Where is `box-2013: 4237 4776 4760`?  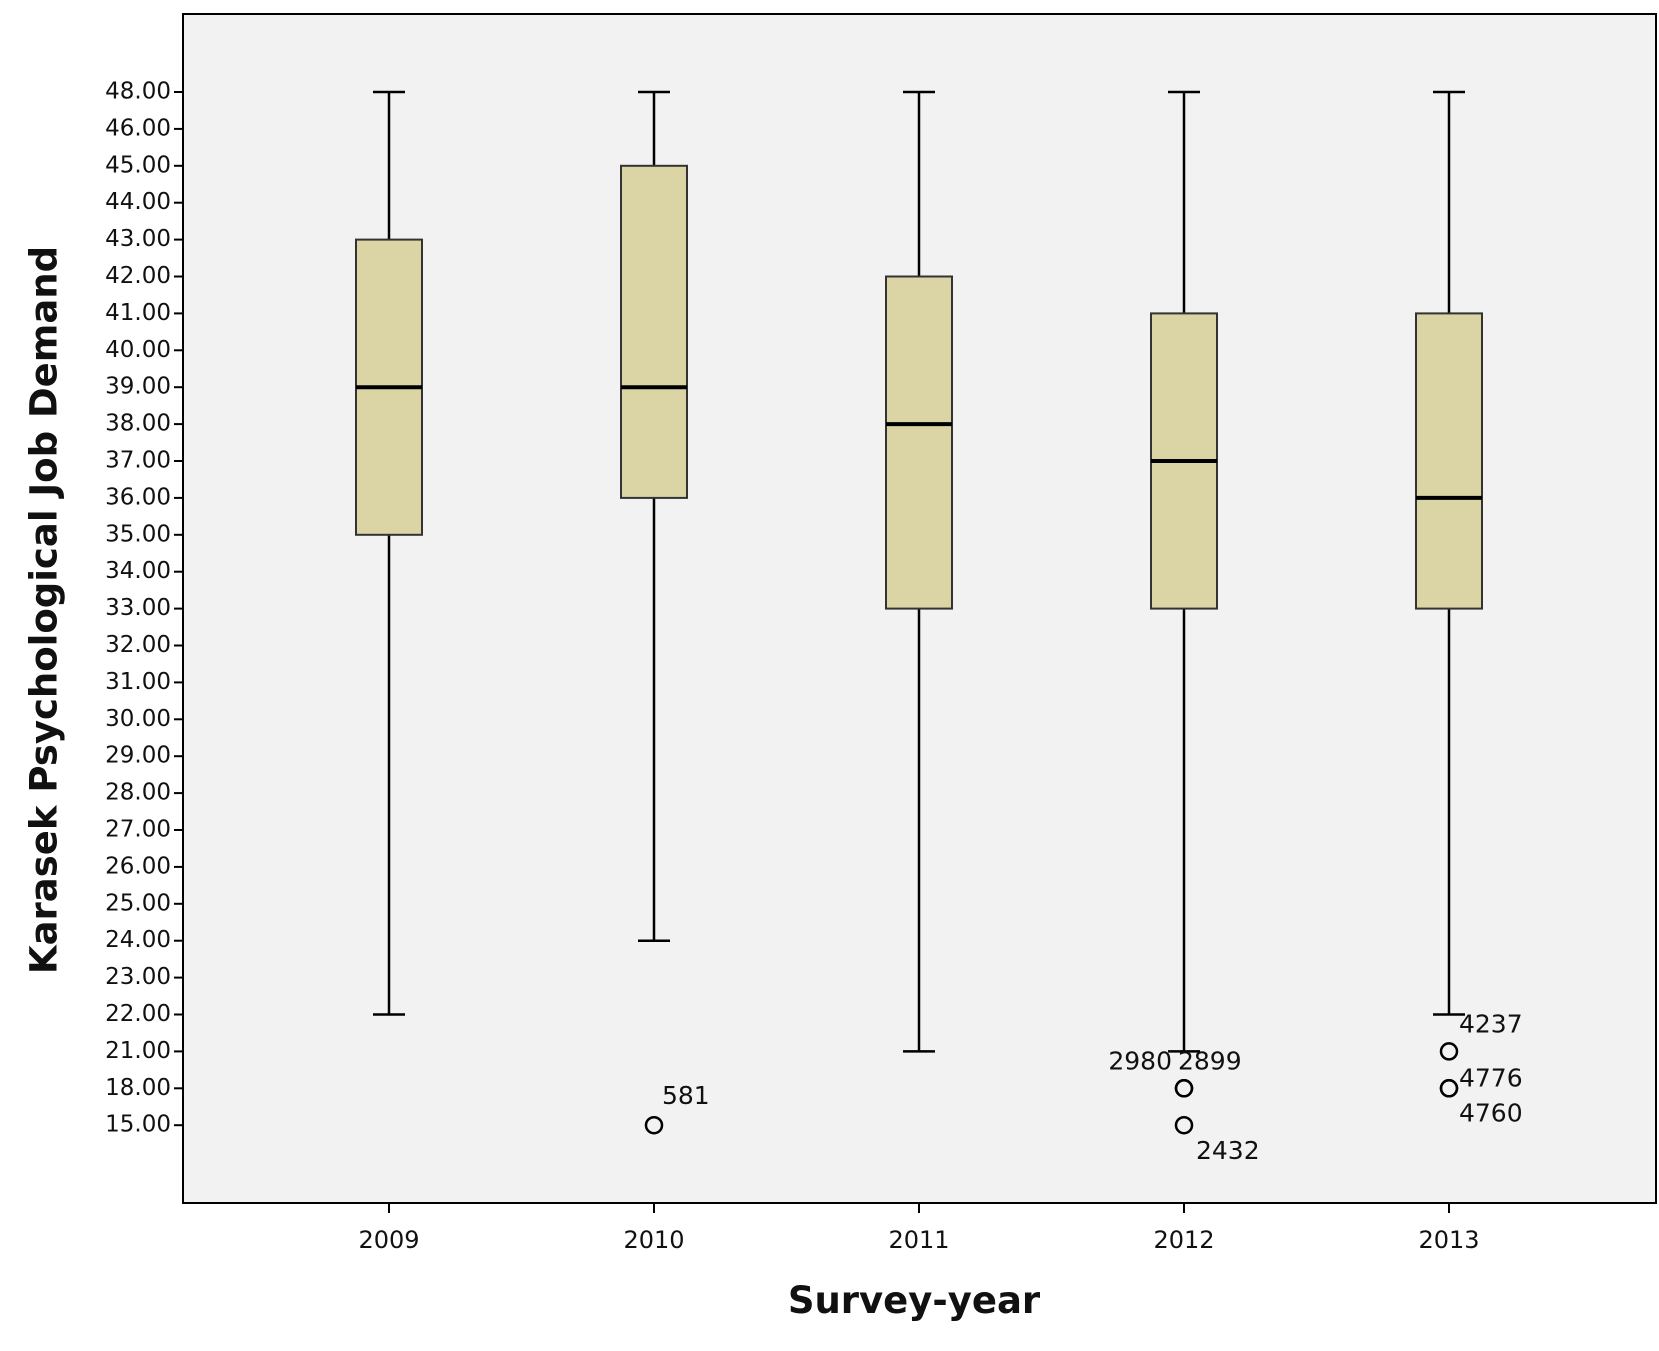
box-2013: 4237 4776 4760 is located at coordinates (1469, 608).